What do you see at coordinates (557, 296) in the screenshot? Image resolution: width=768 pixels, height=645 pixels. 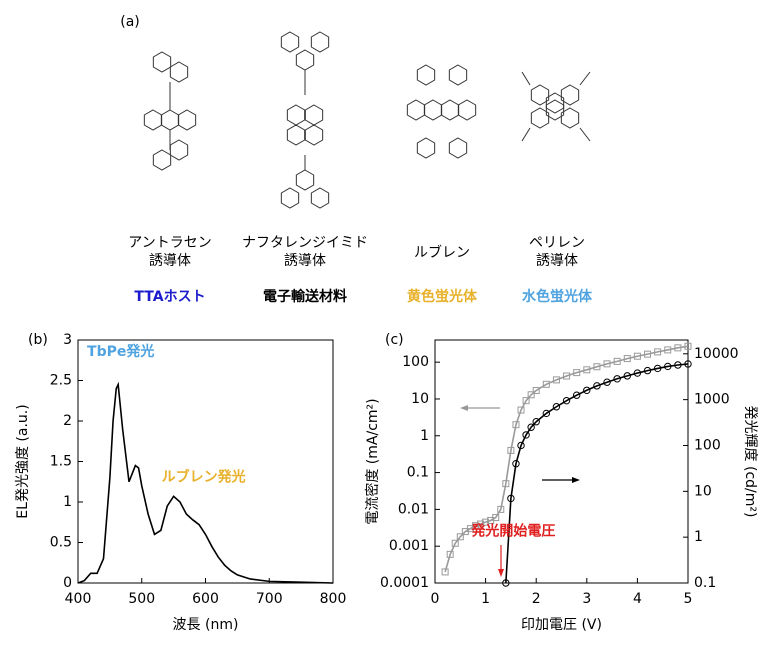 I see `molecule-role: 水色蛍光体` at bounding box center [557, 296].